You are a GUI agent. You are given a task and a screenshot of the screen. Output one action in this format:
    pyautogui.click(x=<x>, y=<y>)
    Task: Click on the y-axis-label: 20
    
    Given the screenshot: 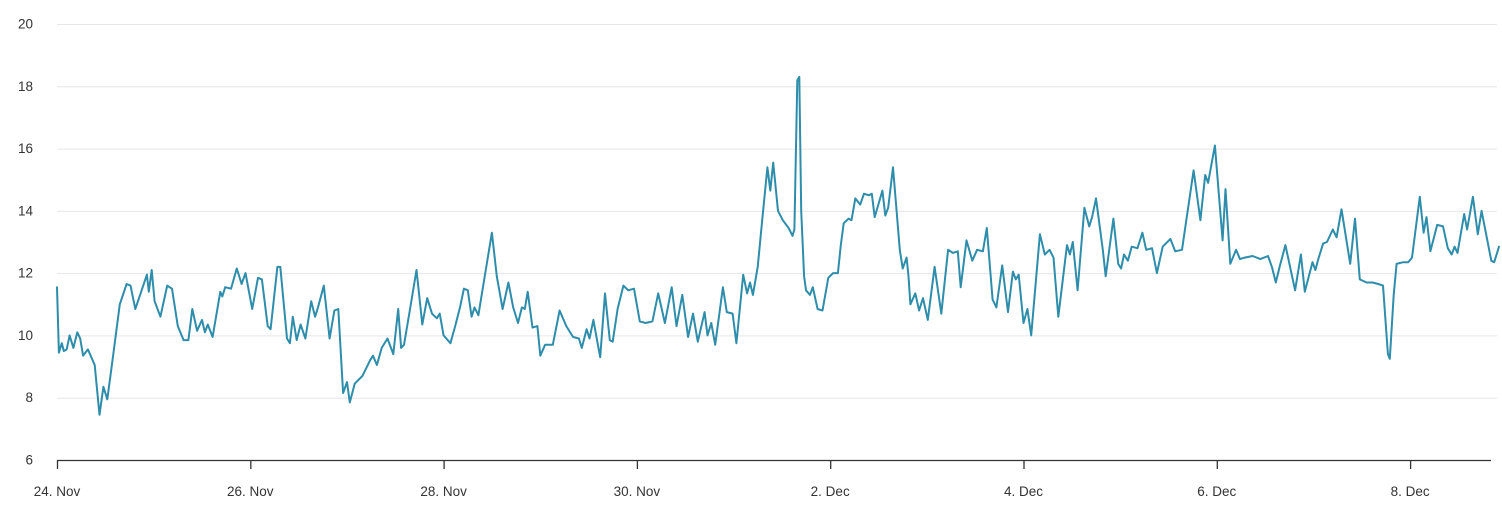 What is the action you would take?
    pyautogui.click(x=25, y=24)
    